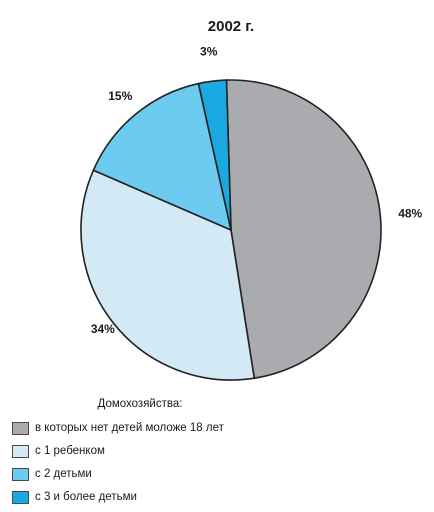  I want to click on slice-two-children, so click(162, 157).